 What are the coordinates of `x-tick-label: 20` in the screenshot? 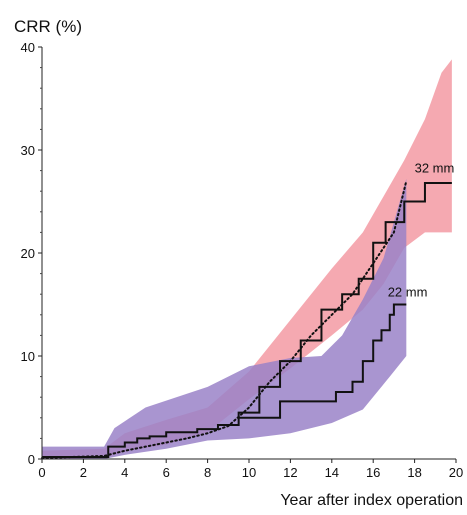 It's located at (456, 472).